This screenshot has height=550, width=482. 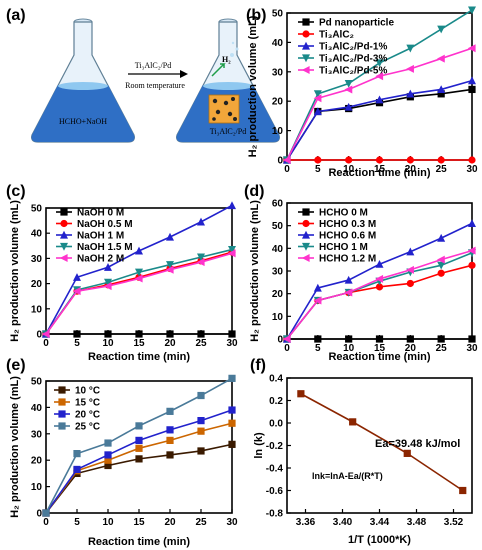 I want to click on panel-label-e: (e), so click(x=16, y=365).